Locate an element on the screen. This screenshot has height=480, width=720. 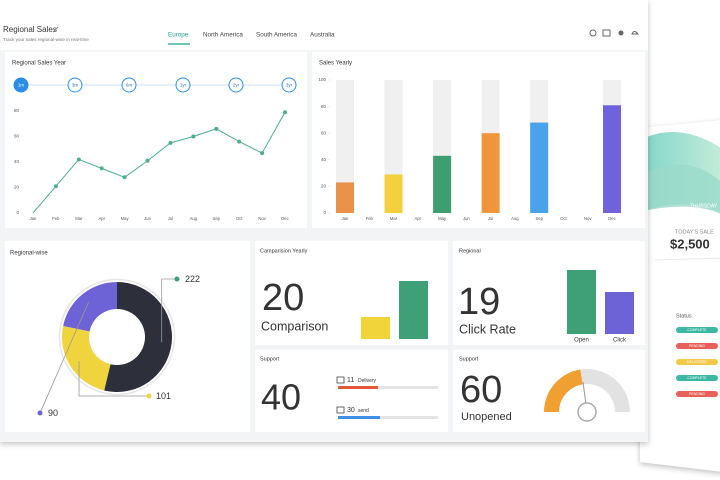
status-title: Status is located at coordinates (684, 316).